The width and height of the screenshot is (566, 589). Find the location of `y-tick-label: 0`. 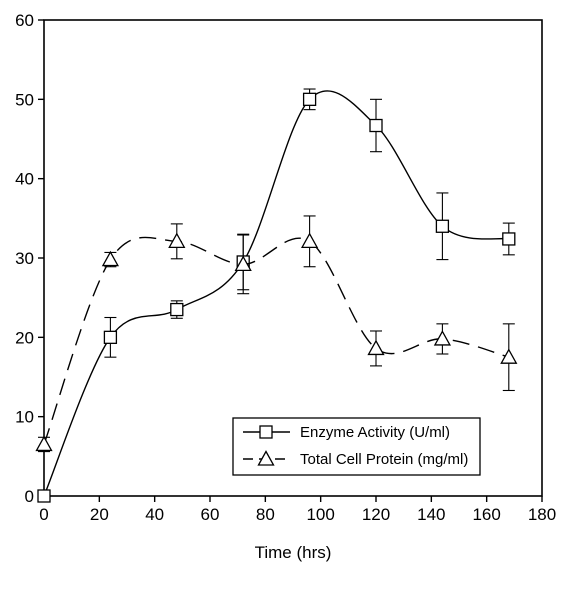

y-tick-label: 0 is located at coordinates (29, 496).